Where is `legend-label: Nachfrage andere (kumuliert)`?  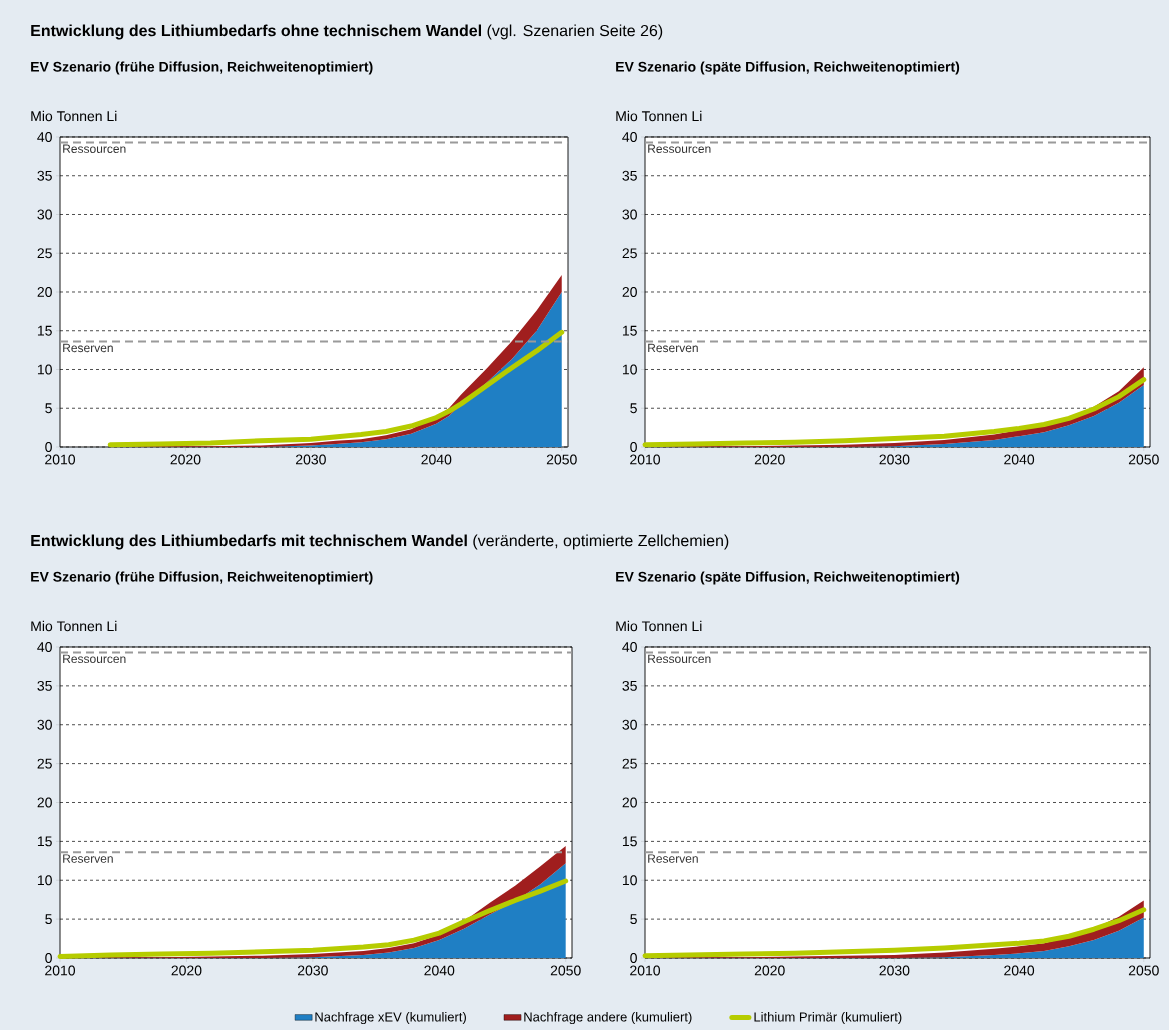
legend-label: Nachfrage andere (kumuliert) is located at coordinates (608, 1018).